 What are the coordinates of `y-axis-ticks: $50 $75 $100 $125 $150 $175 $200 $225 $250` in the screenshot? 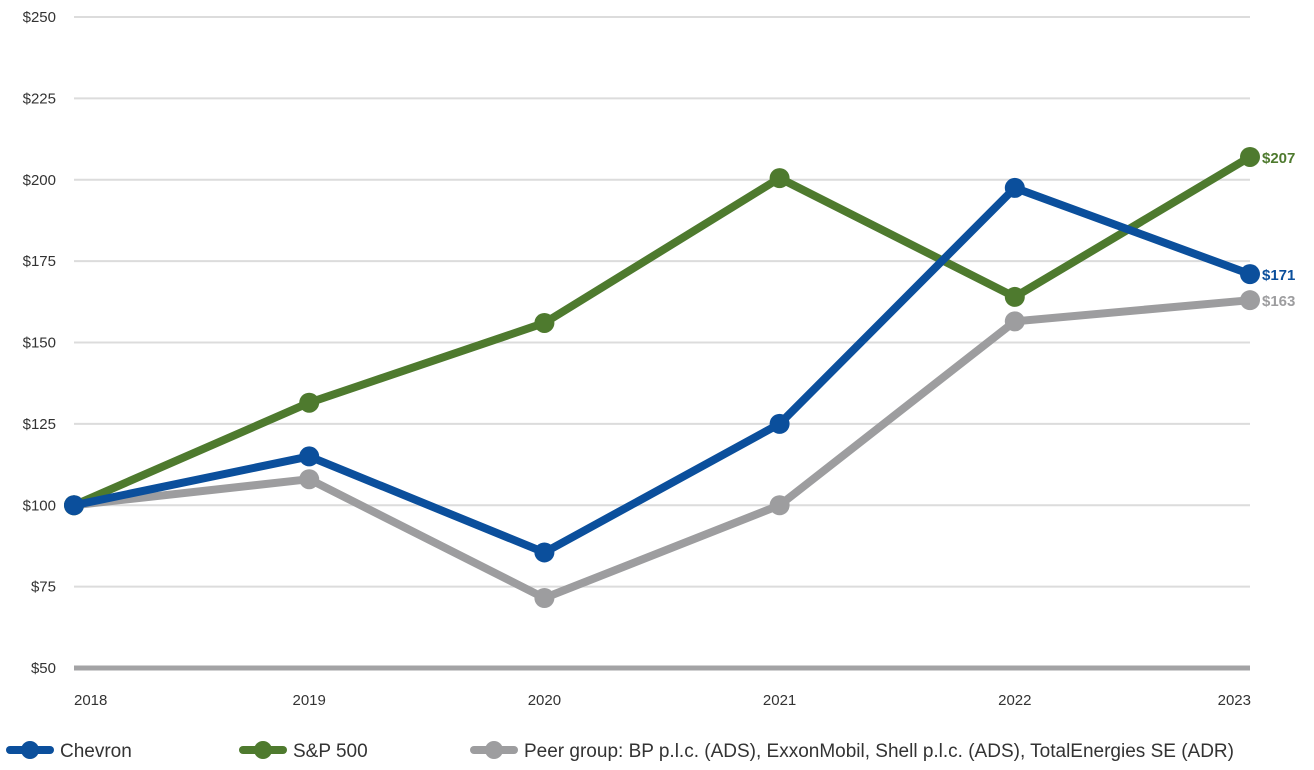 It's located at (39, 343).